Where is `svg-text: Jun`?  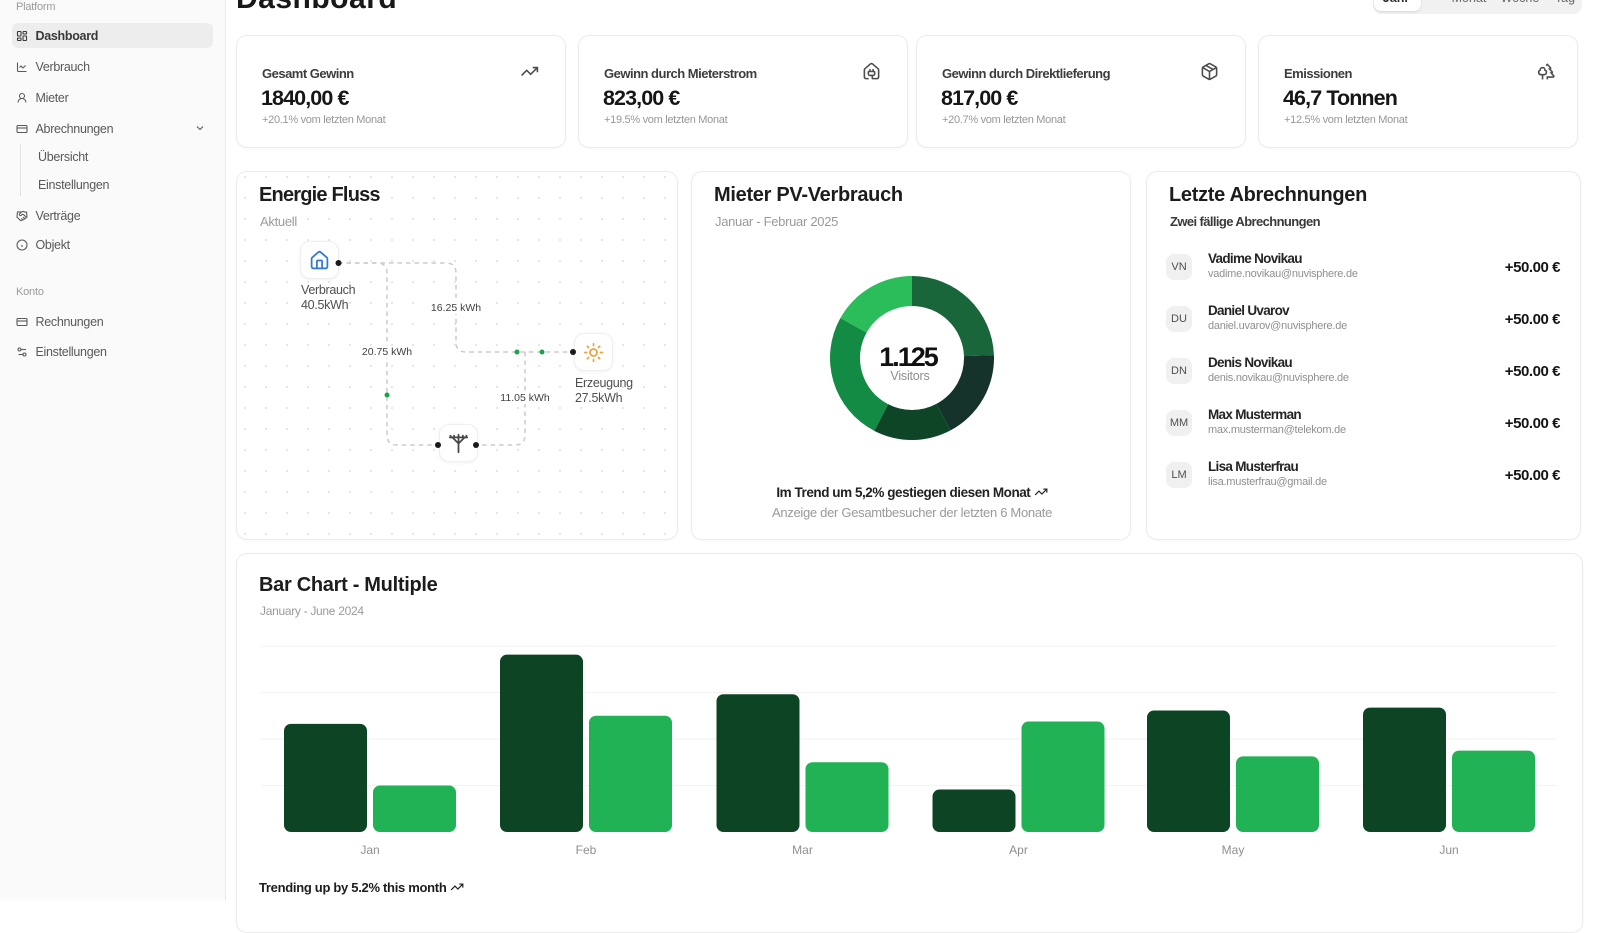
svg-text: Jun is located at coordinates (1448, 850).